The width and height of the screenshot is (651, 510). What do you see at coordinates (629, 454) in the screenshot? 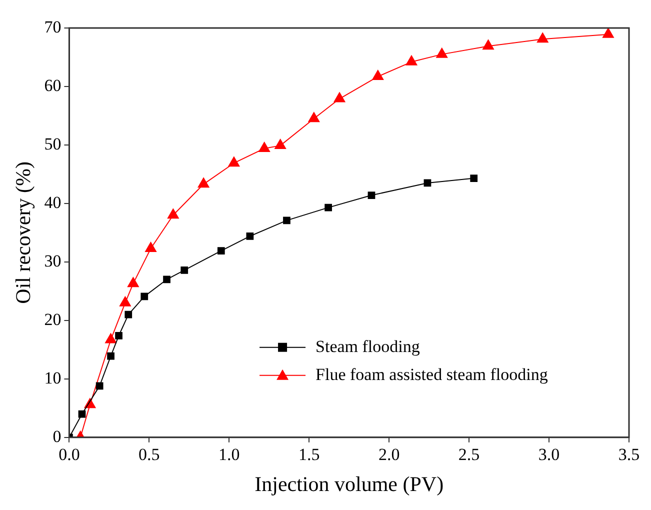
I see `x-tick-label: 3.5` at bounding box center [629, 454].